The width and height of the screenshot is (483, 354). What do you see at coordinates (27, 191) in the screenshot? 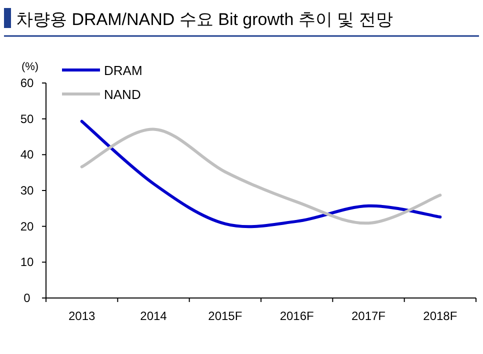
I see `y-tick-label: 30` at bounding box center [27, 191].